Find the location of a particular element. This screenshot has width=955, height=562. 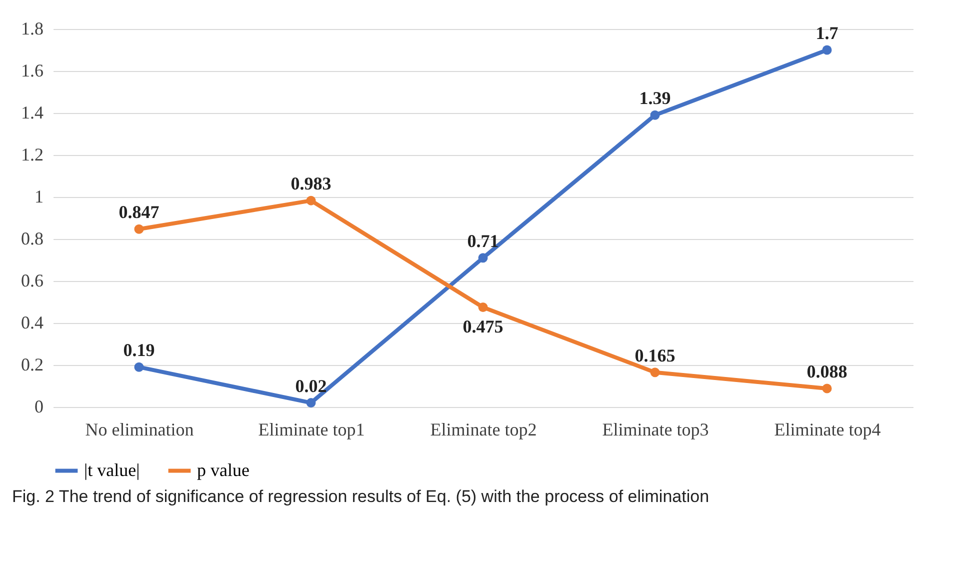

data-label: 1.39 is located at coordinates (655, 98).